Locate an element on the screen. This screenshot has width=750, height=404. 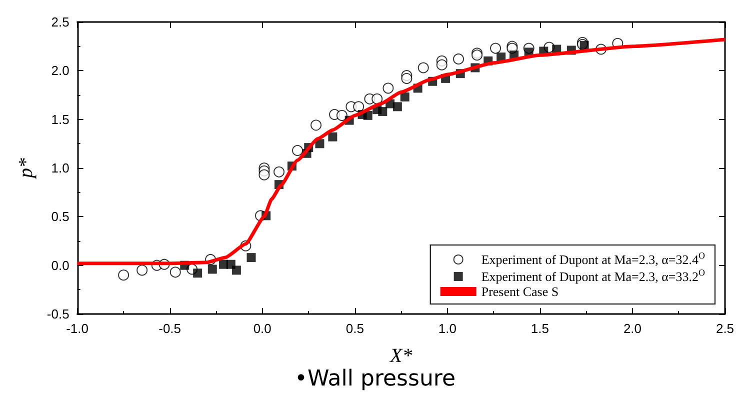
y-tick-label: 0.0 is located at coordinates (60, 265).